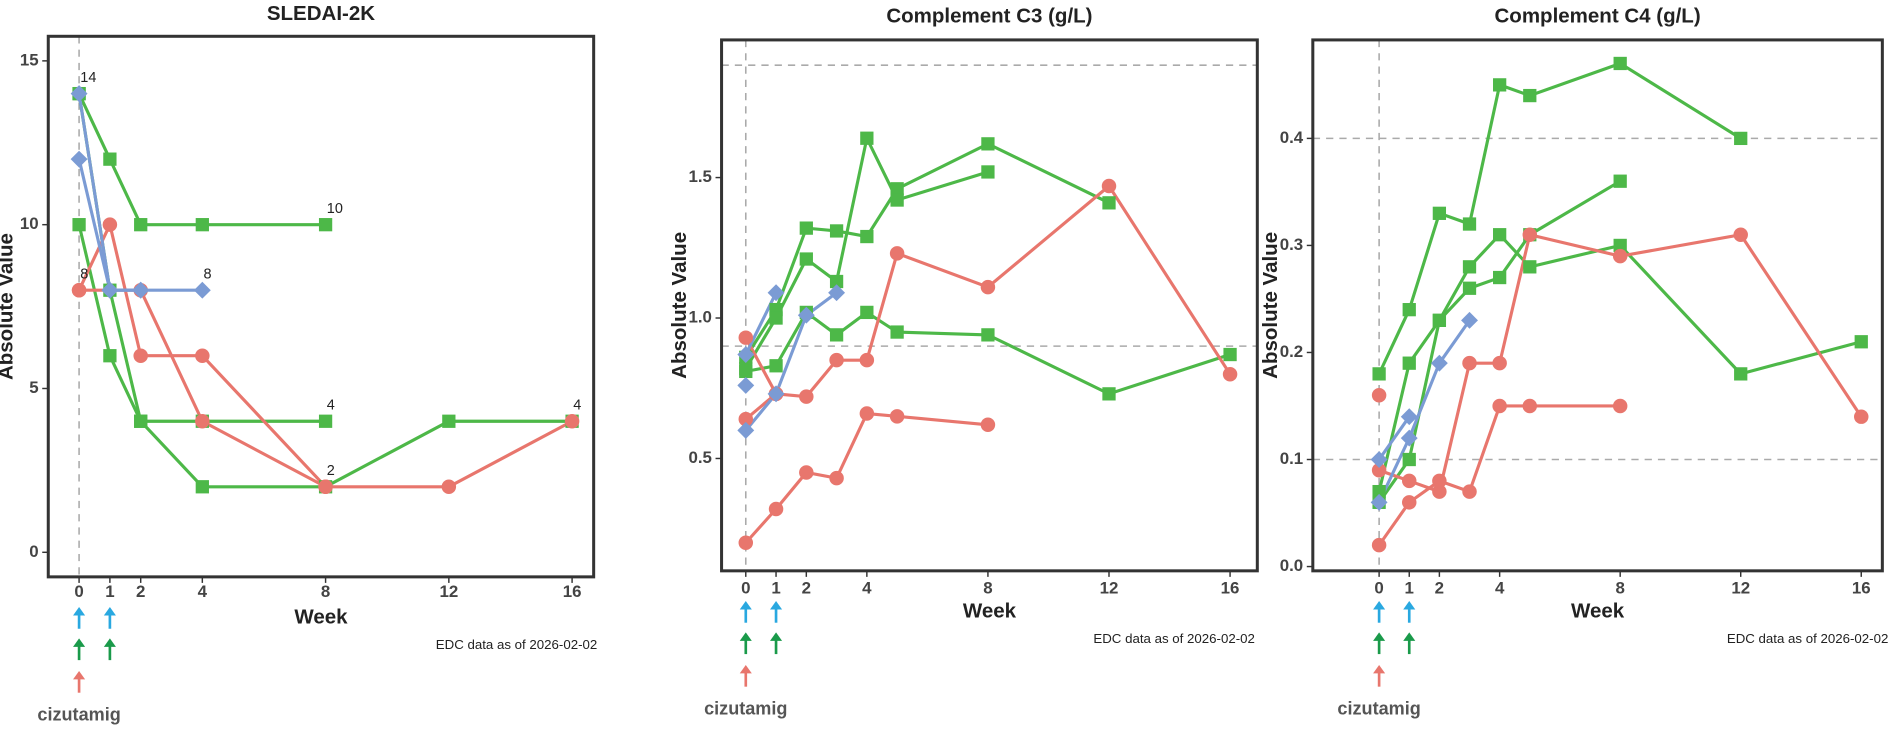 The height and width of the screenshot is (729, 1892). What do you see at coordinates (1409, 587) in the screenshot?
I see `x-tick-label: 1` at bounding box center [1409, 587].